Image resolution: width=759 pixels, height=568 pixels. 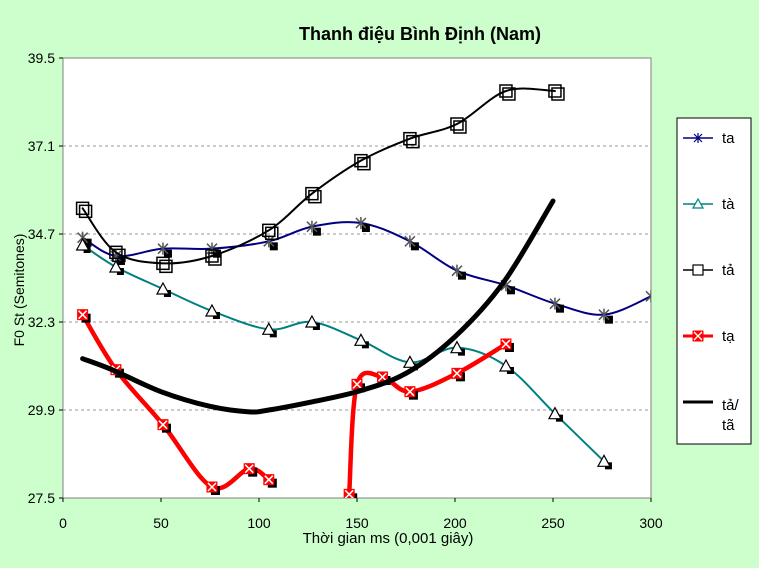 I want to click on legend-marker, so click(x=698, y=270).